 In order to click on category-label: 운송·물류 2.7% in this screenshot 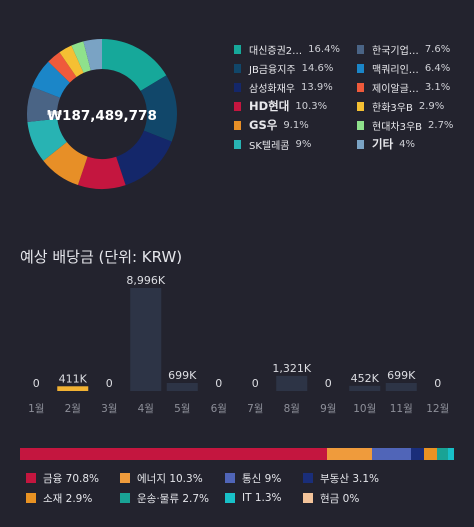, I will do `click(173, 498)`.